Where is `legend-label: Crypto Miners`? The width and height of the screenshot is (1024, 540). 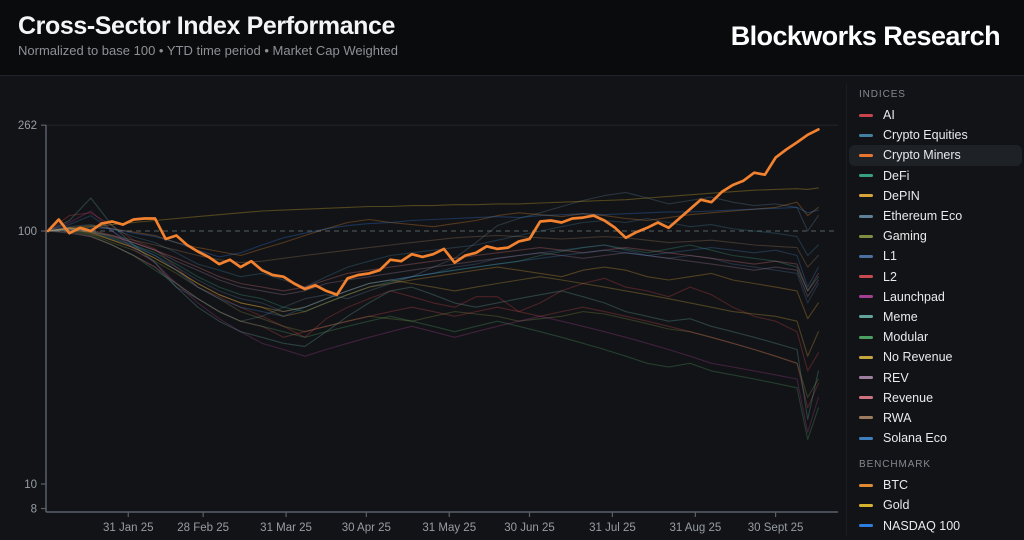 legend-label: Crypto Miners is located at coordinates (922, 155).